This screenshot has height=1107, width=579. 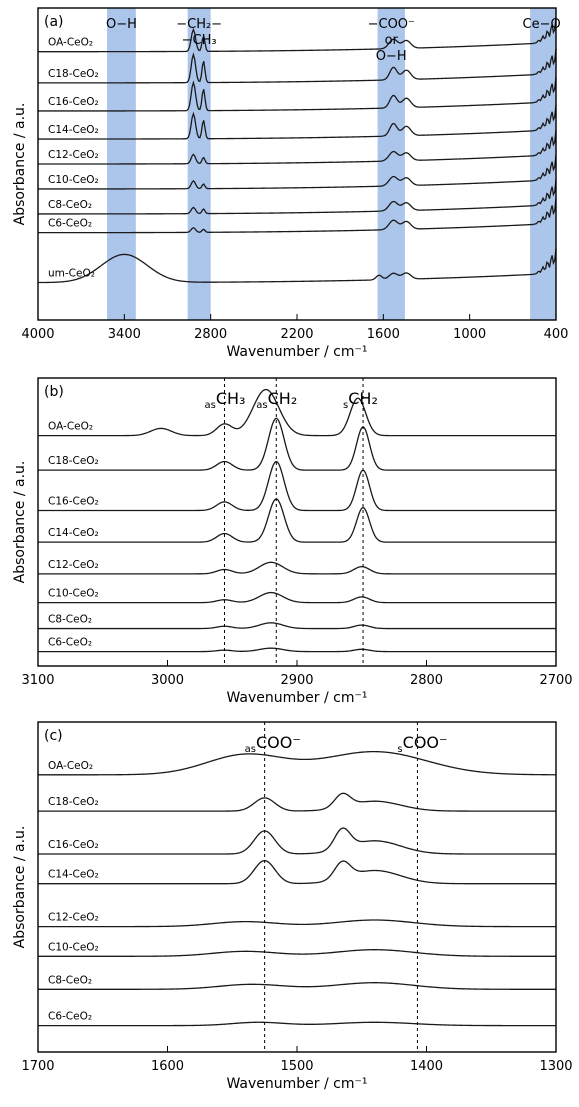 What do you see at coordinates (231, 398) in the screenshot?
I see `reference-label-main: CH₃` at bounding box center [231, 398].